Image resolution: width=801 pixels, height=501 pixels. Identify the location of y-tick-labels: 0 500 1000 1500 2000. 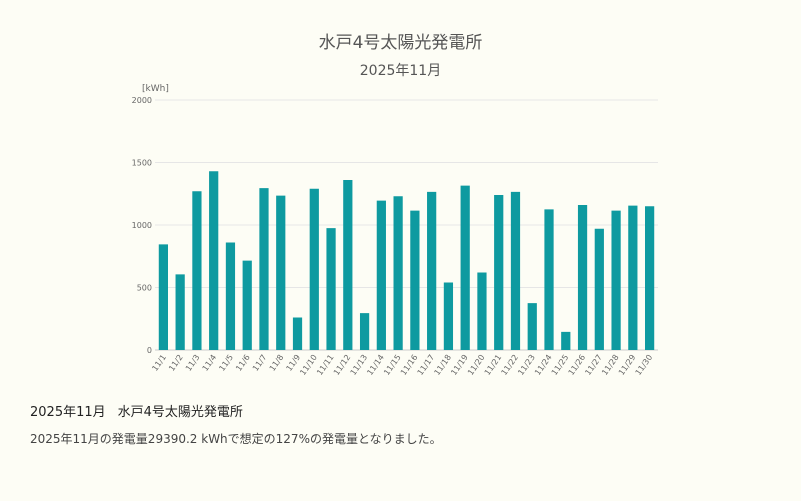
(142, 225).